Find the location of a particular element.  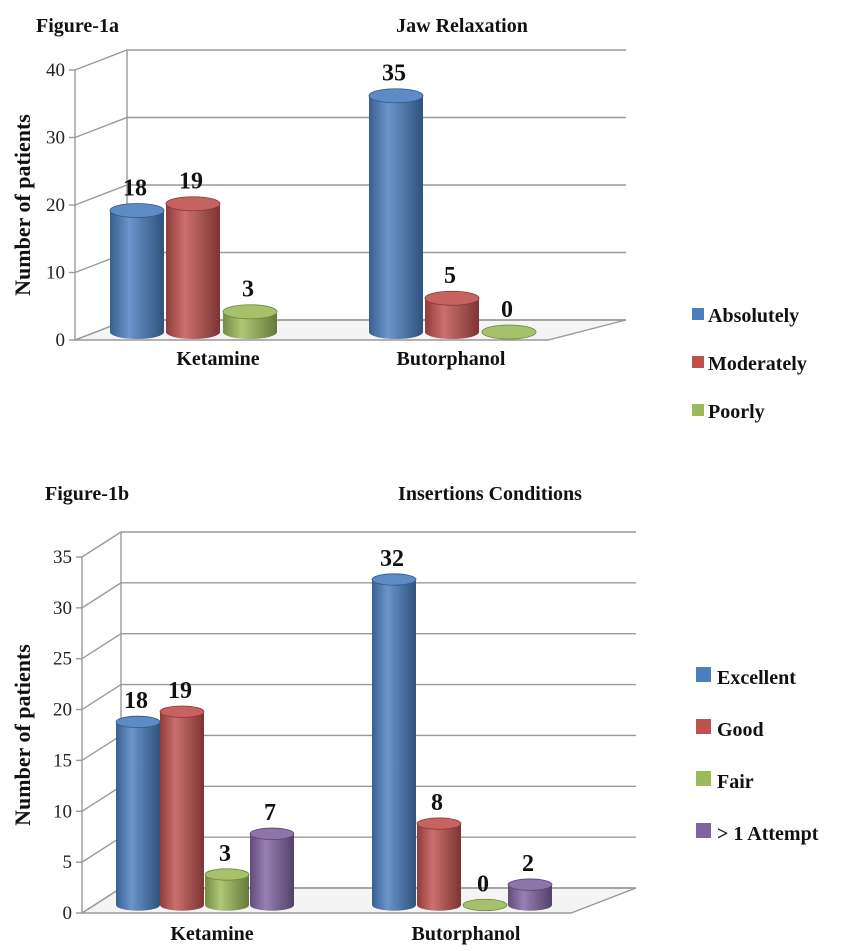

legend-label: Poorly is located at coordinates (736, 412).